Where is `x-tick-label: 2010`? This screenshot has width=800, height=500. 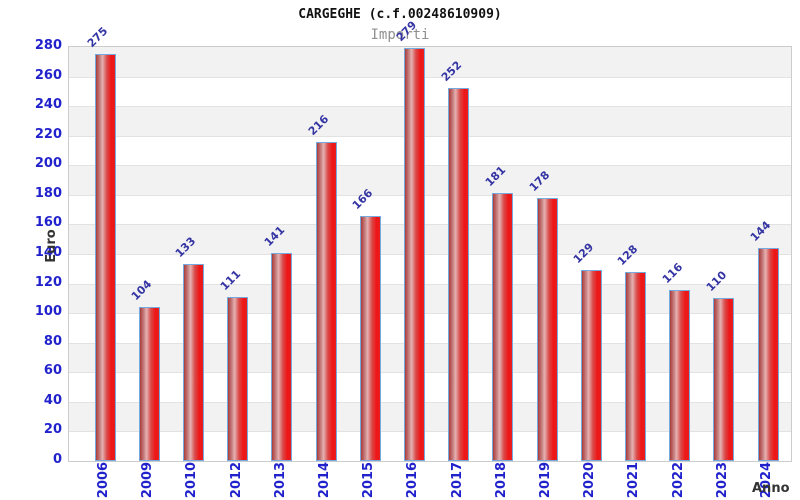
x-tick-label: 2010 is located at coordinates (192, 480).